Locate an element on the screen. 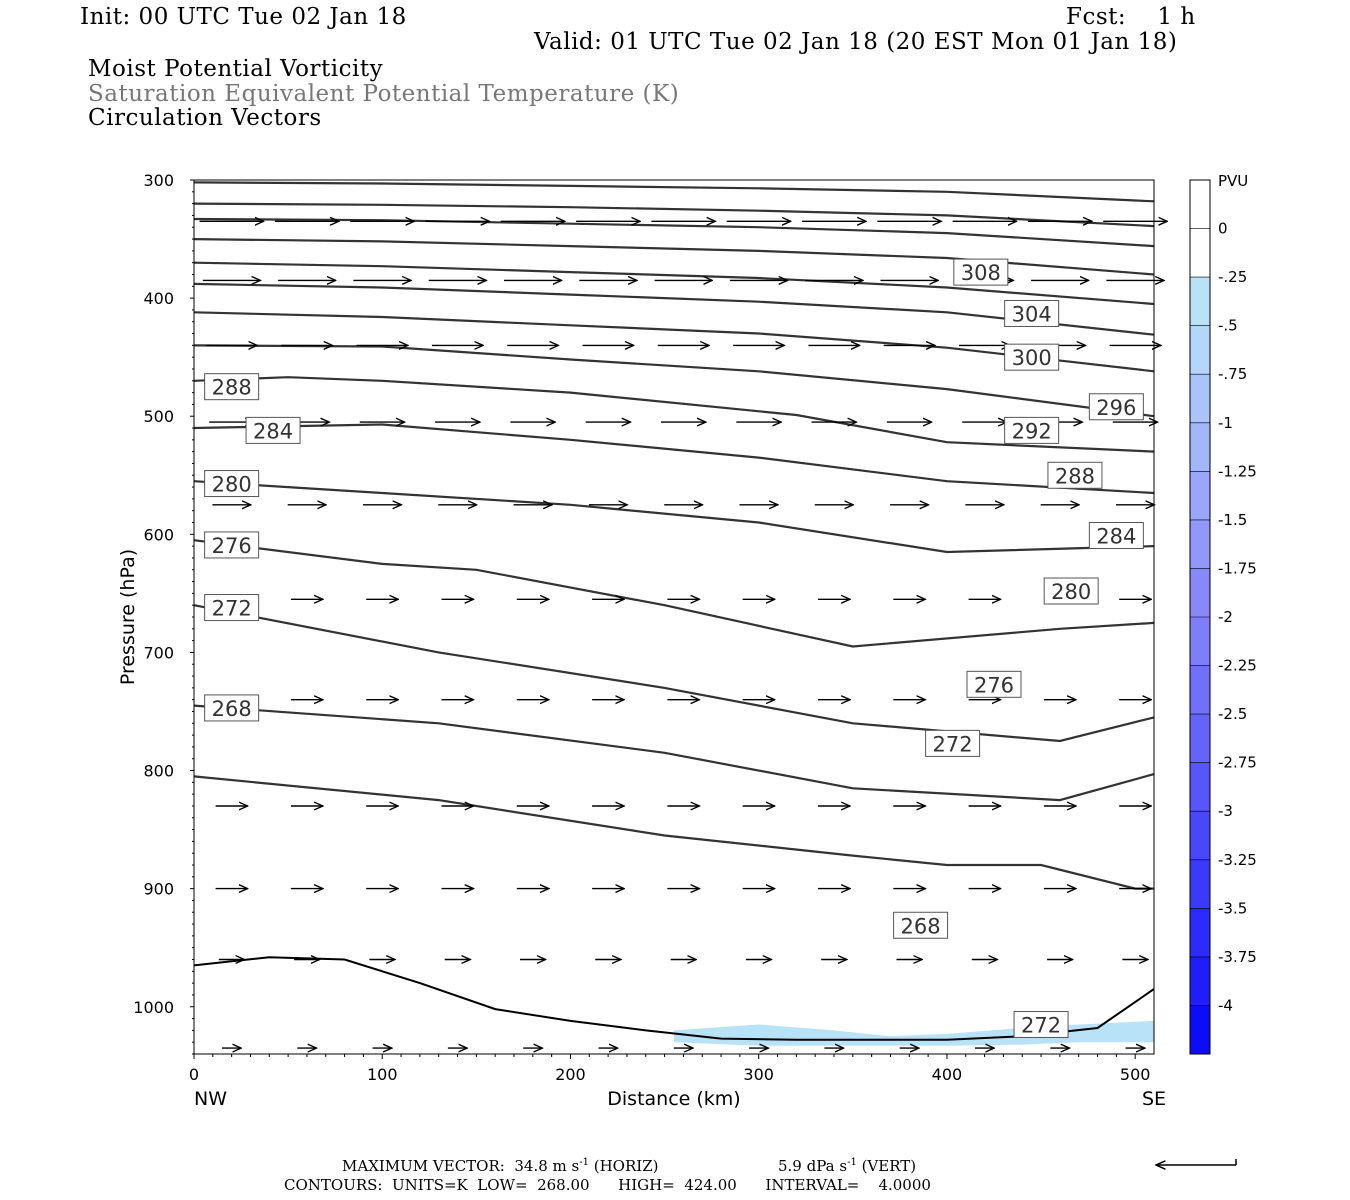 The image size is (1350, 1200). contour-label-304: 304 is located at coordinates (1032, 313).